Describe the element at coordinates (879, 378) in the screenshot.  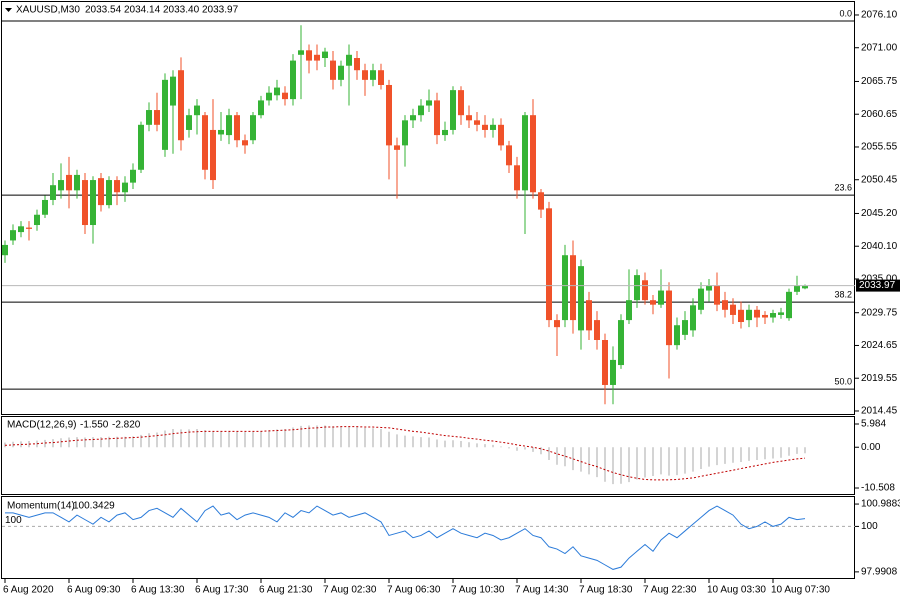
I see `y-tick-label: 2019.55` at that location.